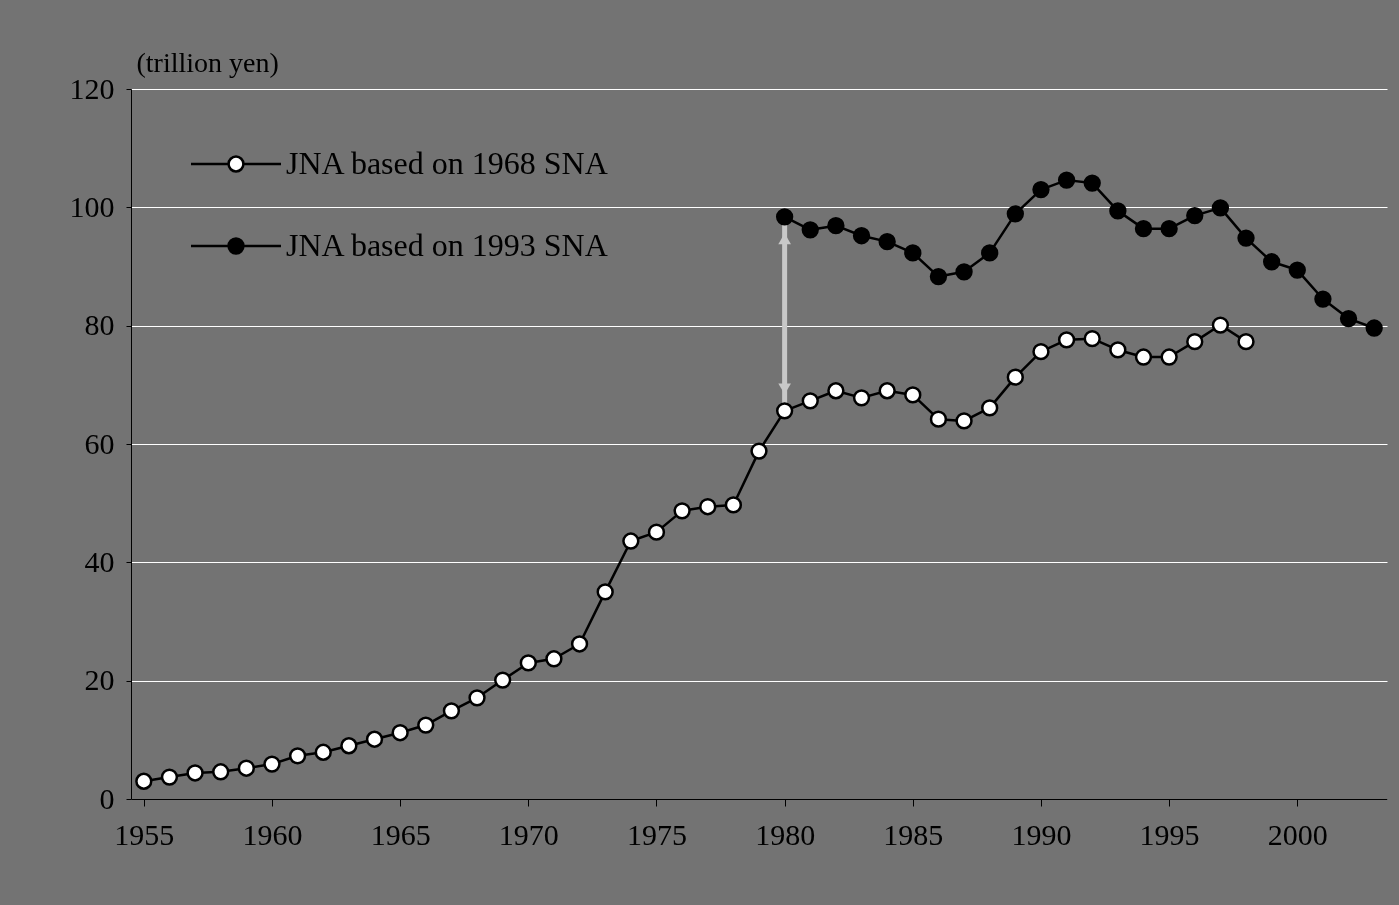 The height and width of the screenshot is (905, 1399). What do you see at coordinates (99, 680) in the screenshot?
I see `y-tick-label: 20` at bounding box center [99, 680].